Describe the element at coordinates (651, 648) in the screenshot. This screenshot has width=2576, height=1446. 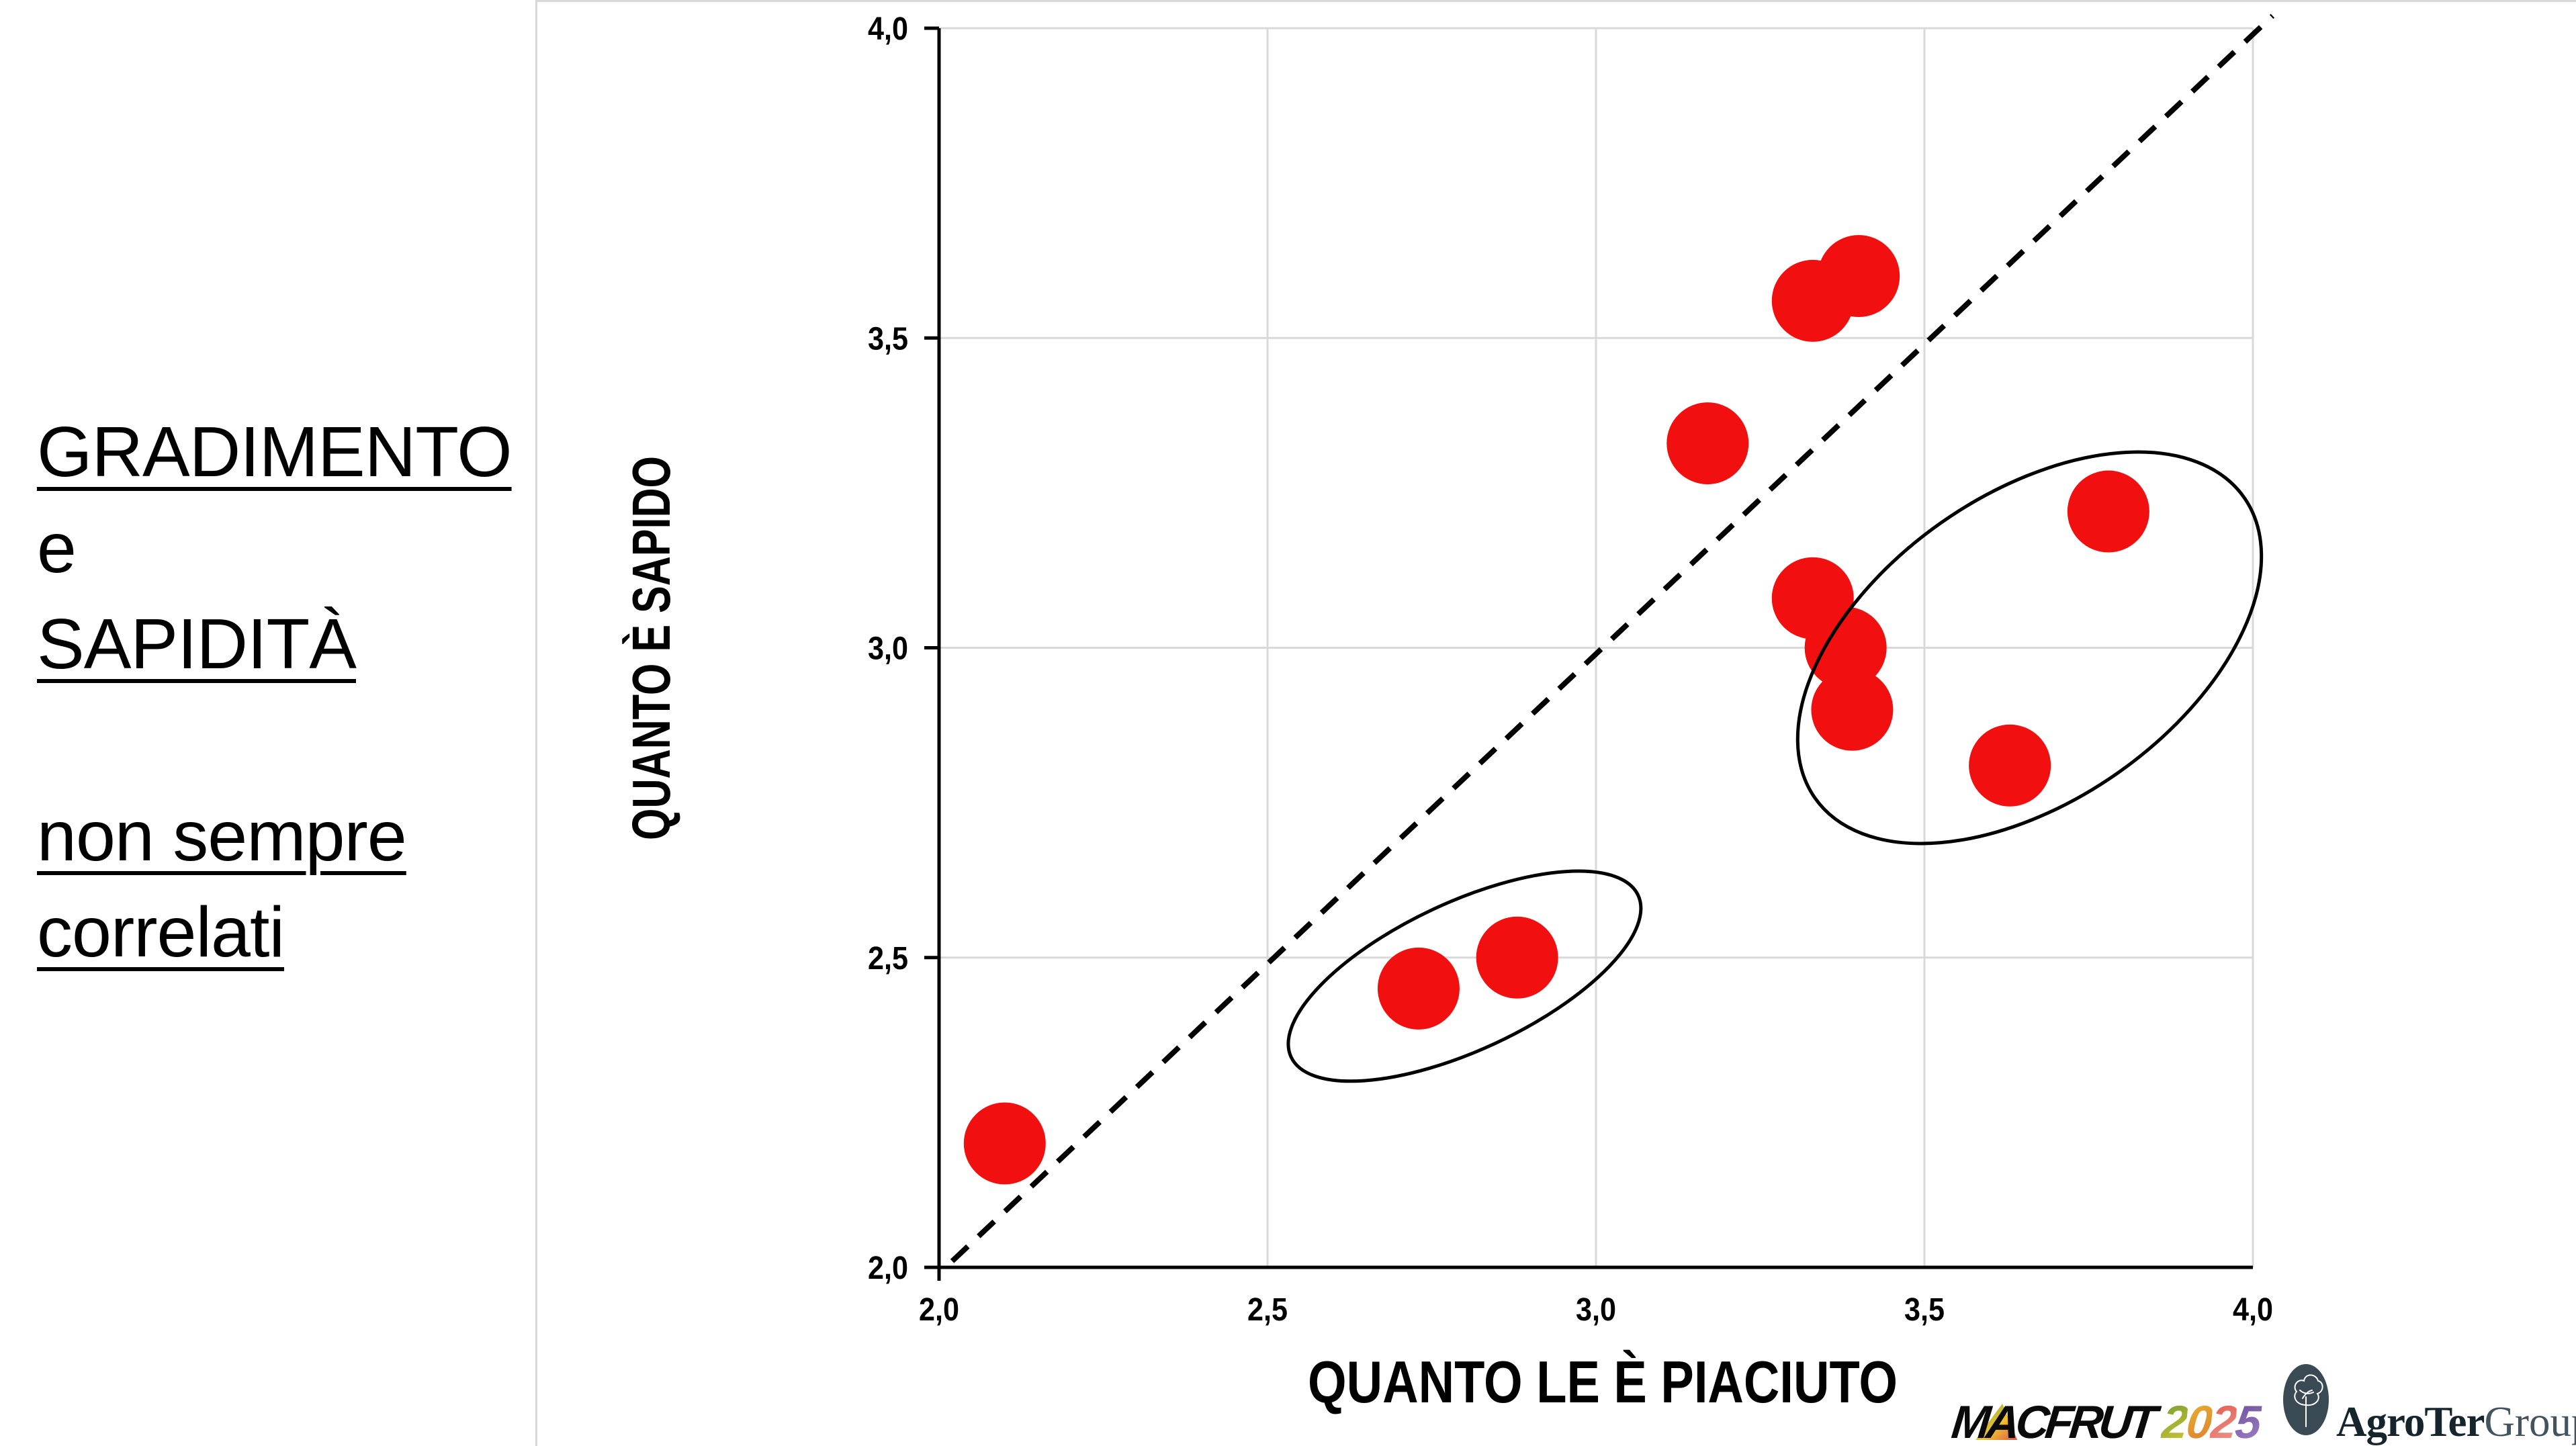
I see `y-axis-title: QUANTO È SAPIDO` at that location.